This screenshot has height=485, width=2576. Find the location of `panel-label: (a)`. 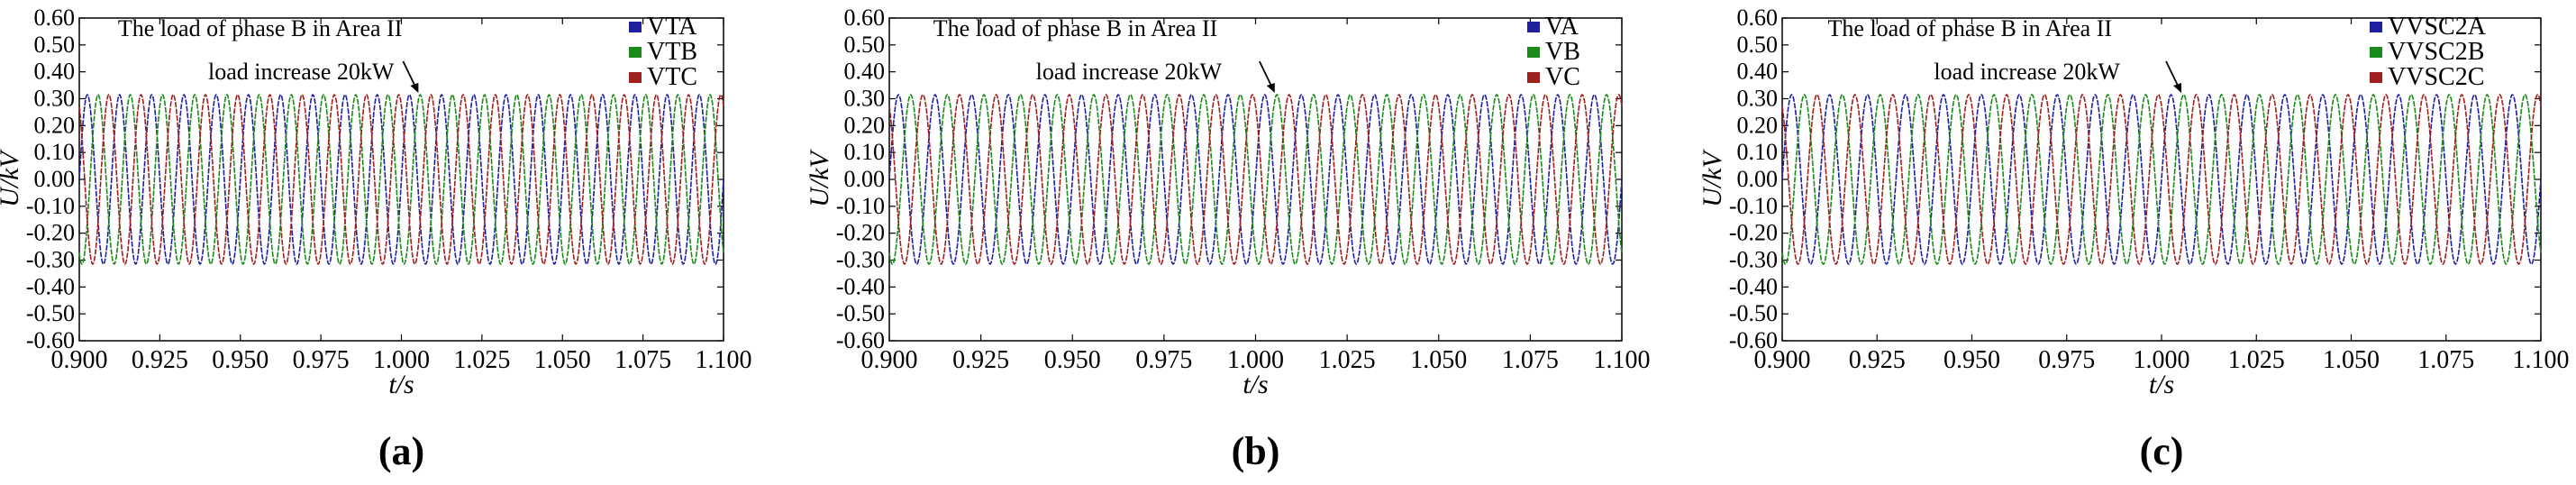

panel-label: (a) is located at coordinates (401, 451).